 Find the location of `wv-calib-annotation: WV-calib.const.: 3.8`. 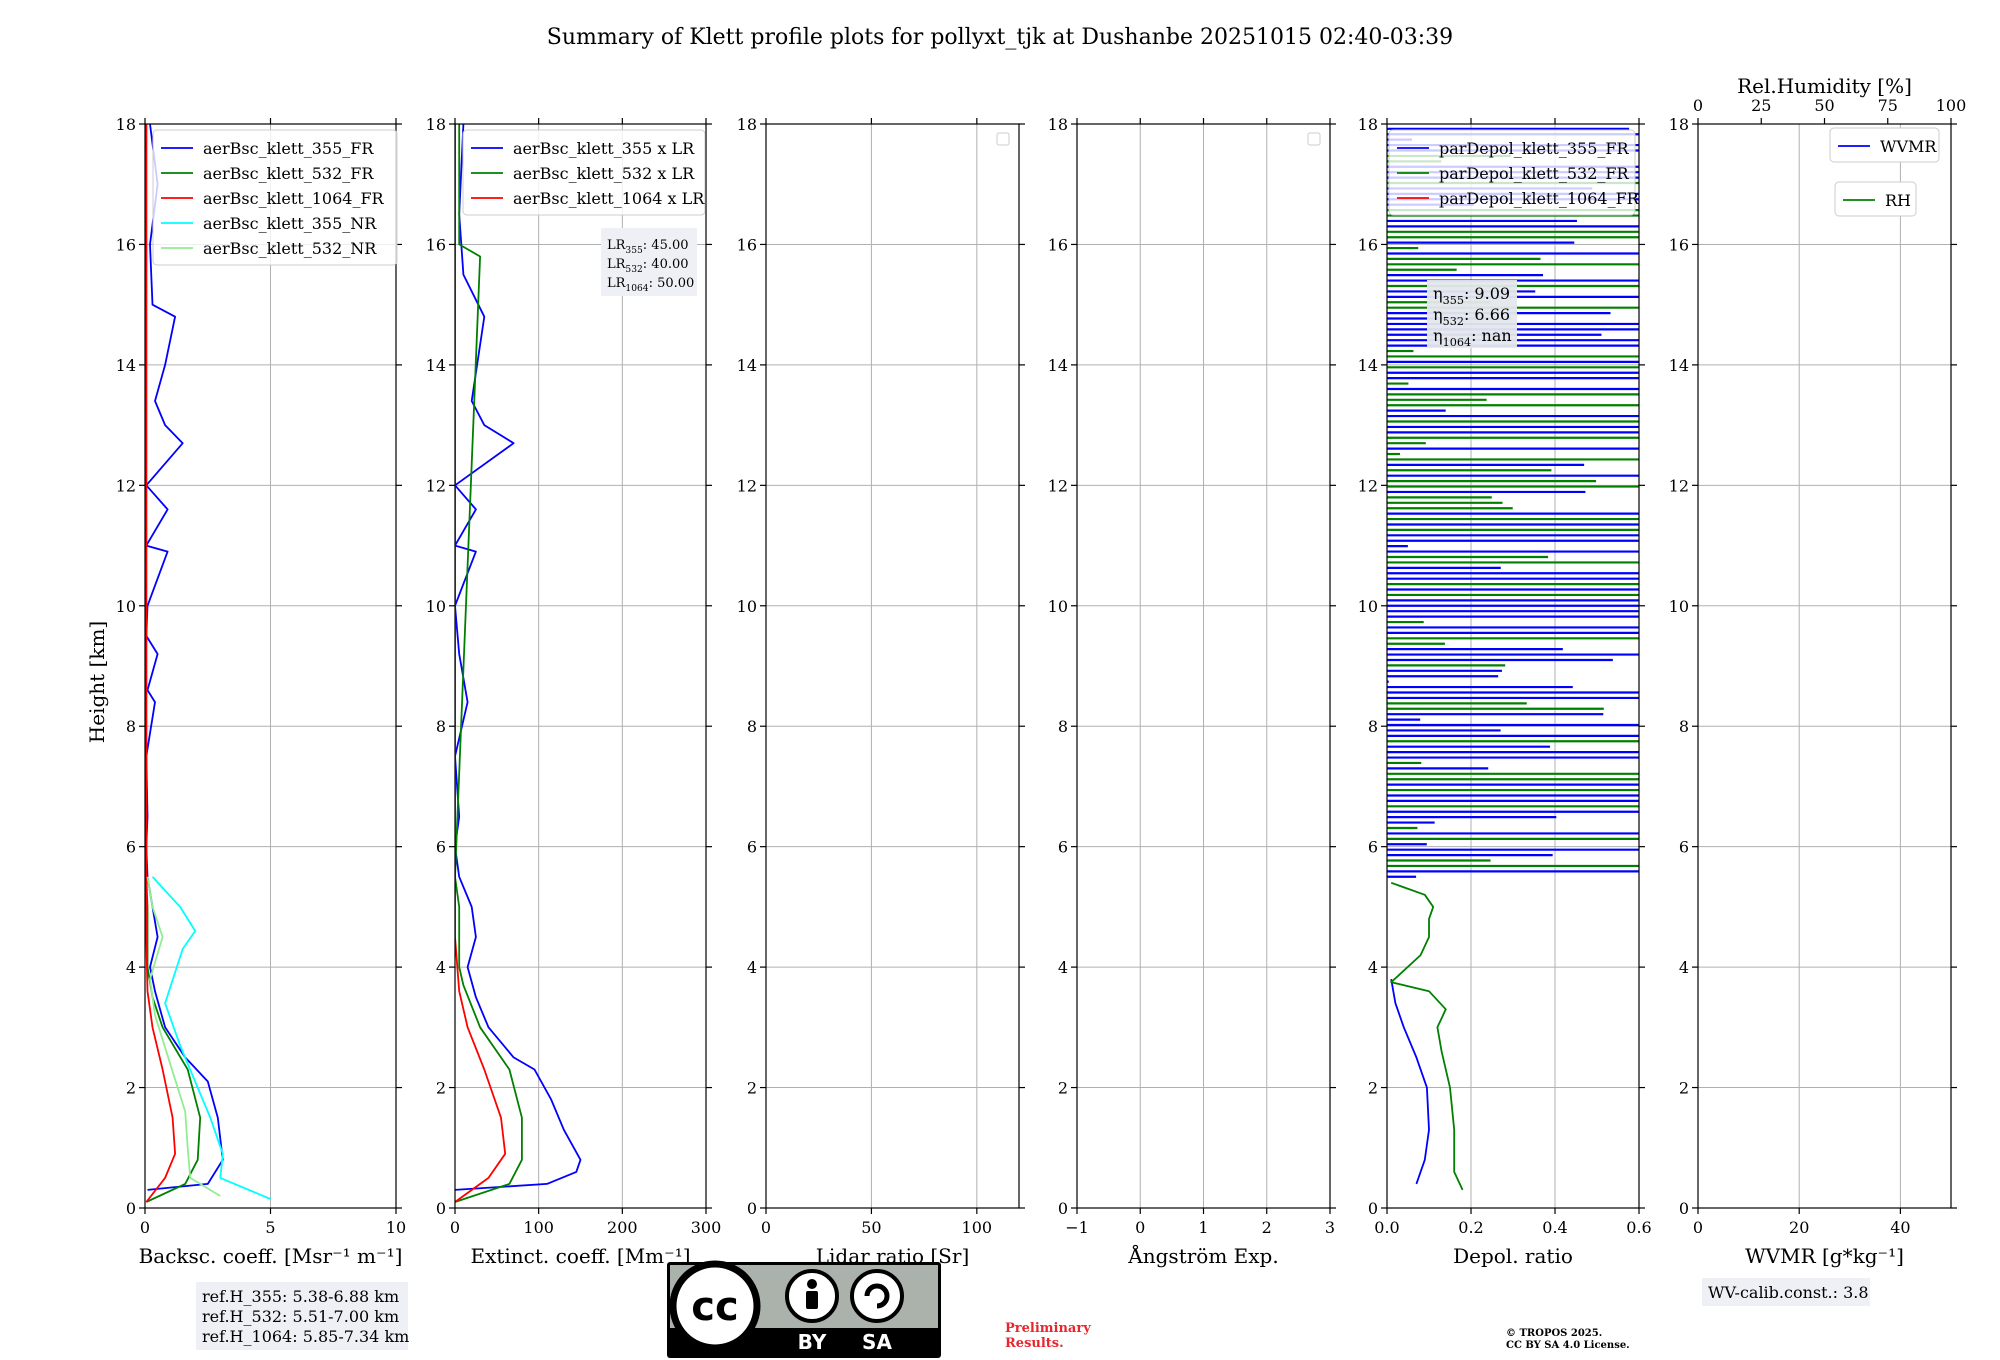

wv-calib-annotation: WV-calib.const.: 3.8 is located at coordinates (1786, 1292).